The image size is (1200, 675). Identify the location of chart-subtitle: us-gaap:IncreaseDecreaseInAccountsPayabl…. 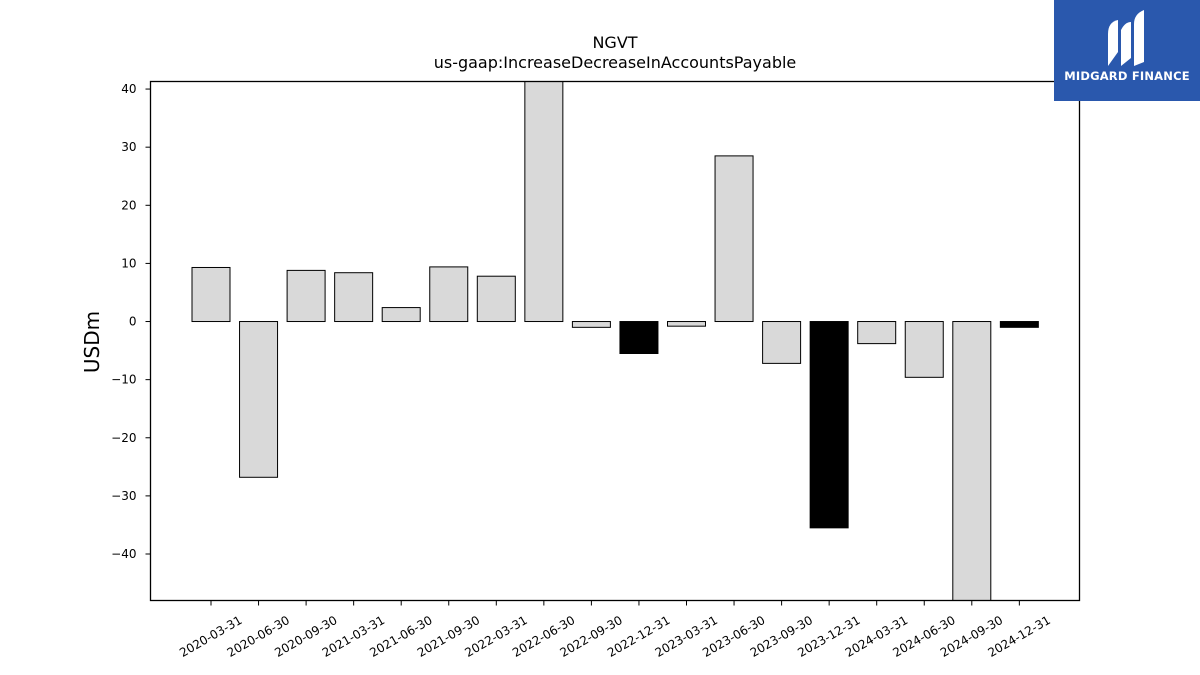
(615, 62).